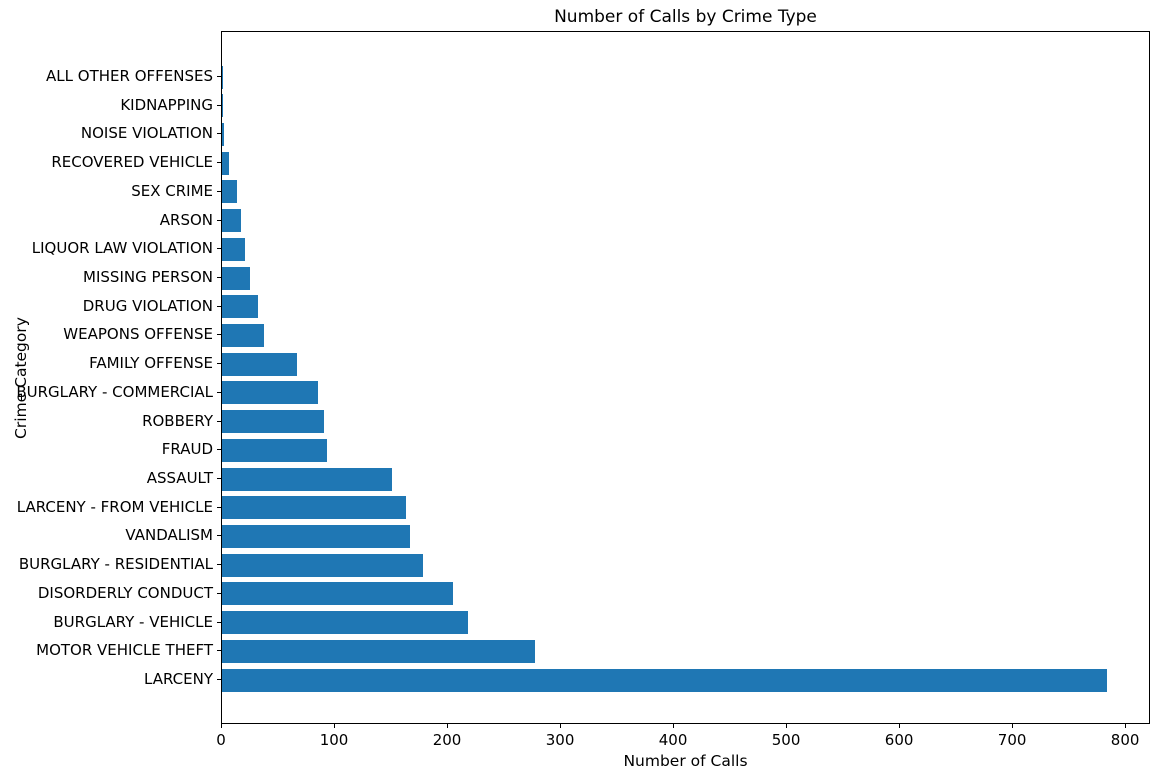 This screenshot has width=1161, height=778. I want to click on bar-all-other-offenses, so click(223, 77).